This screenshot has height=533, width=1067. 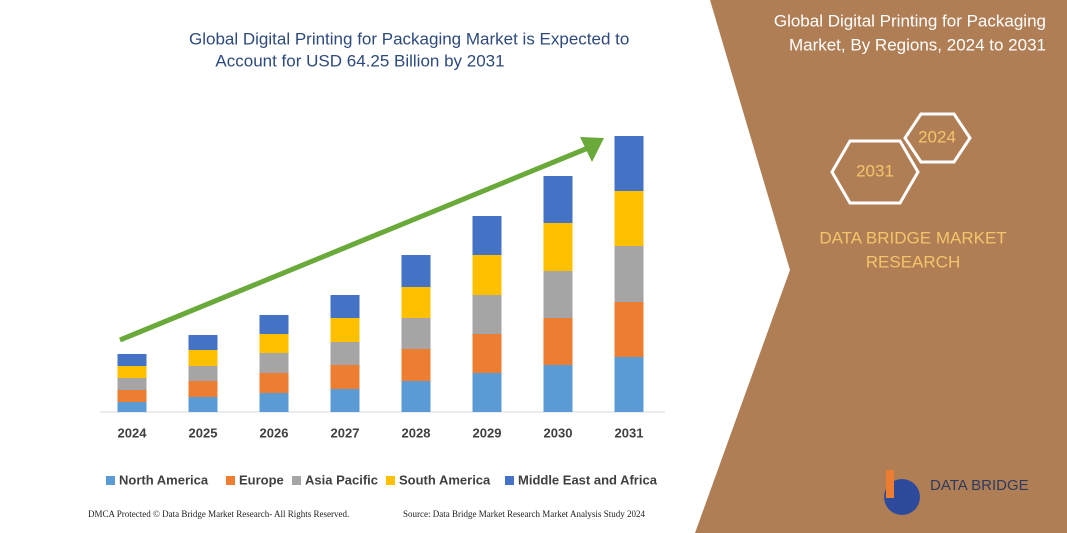 What do you see at coordinates (133, 432) in the screenshot?
I see `x-tick-label: 2024` at bounding box center [133, 432].